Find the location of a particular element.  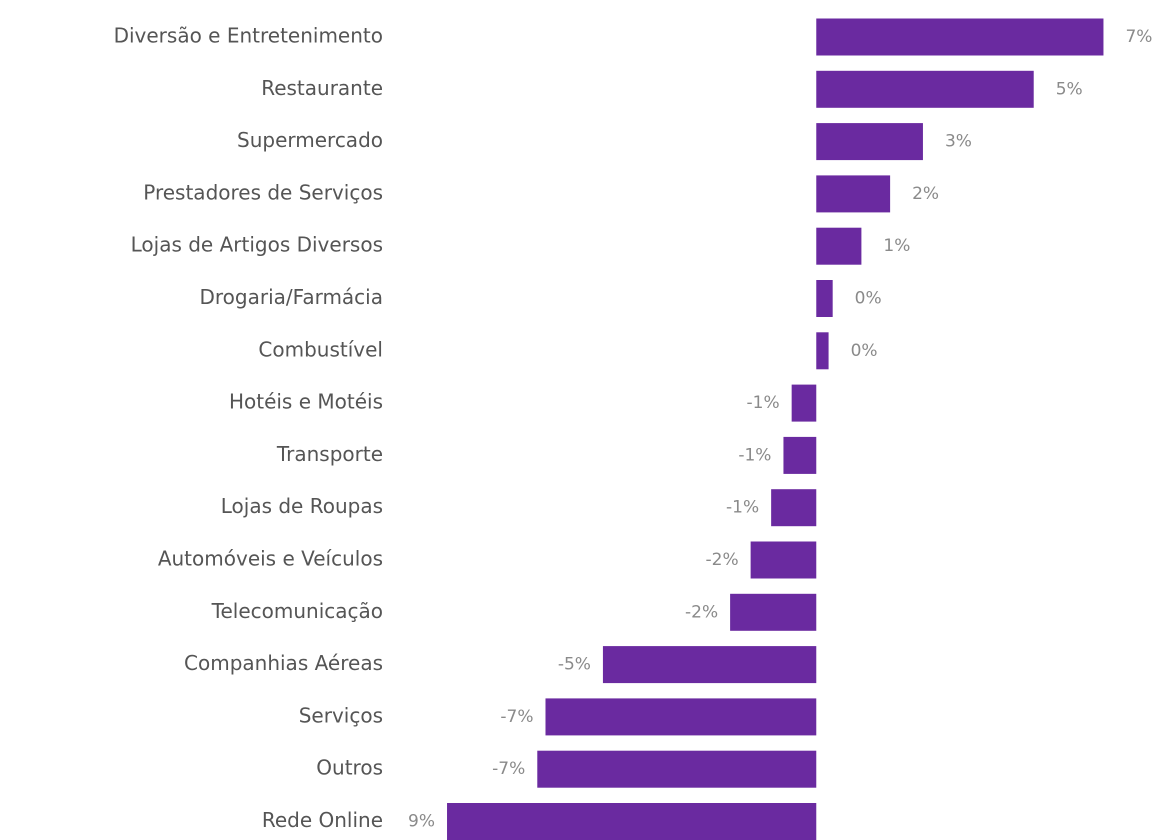

category-label: Serviços is located at coordinates (341, 715).